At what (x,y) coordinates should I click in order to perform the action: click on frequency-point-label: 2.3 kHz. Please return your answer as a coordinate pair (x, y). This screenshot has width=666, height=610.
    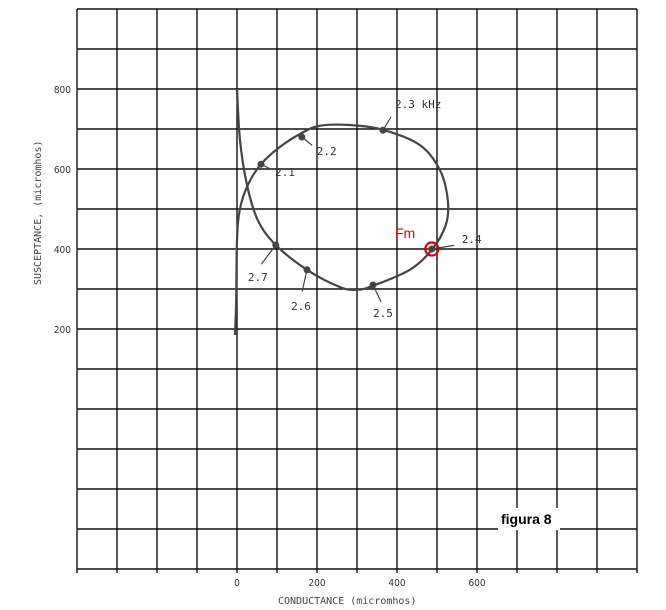
    Looking at the image, I should click on (418, 104).